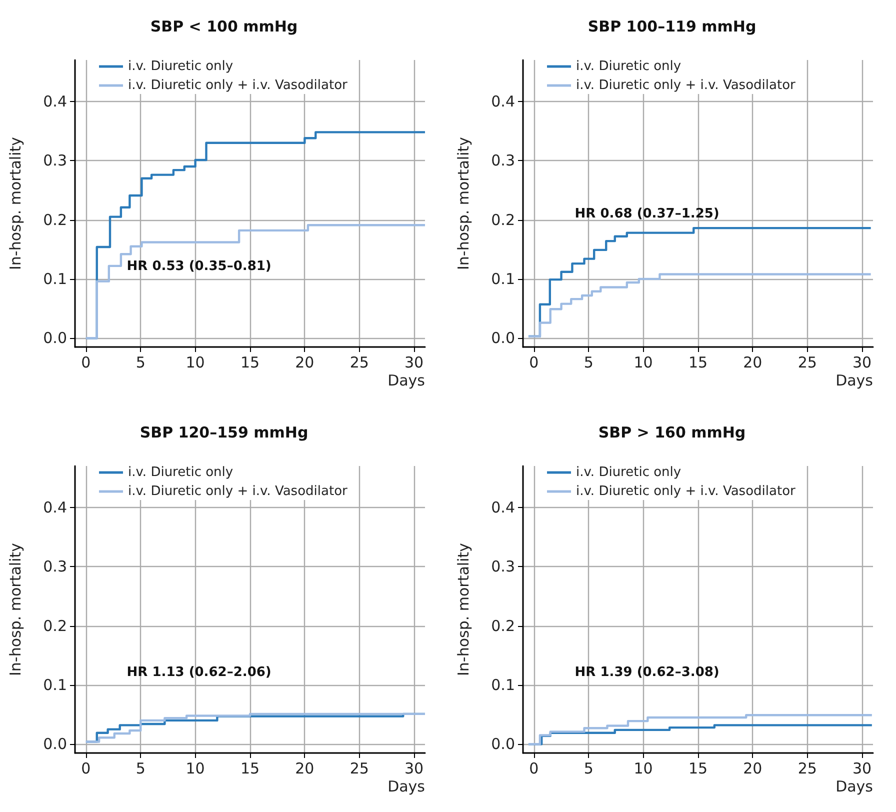 This screenshot has height=812, width=896. What do you see at coordinates (647, 672) in the screenshot?
I see `annotation: HR 1.39 (0.62–3.08)` at bounding box center [647, 672].